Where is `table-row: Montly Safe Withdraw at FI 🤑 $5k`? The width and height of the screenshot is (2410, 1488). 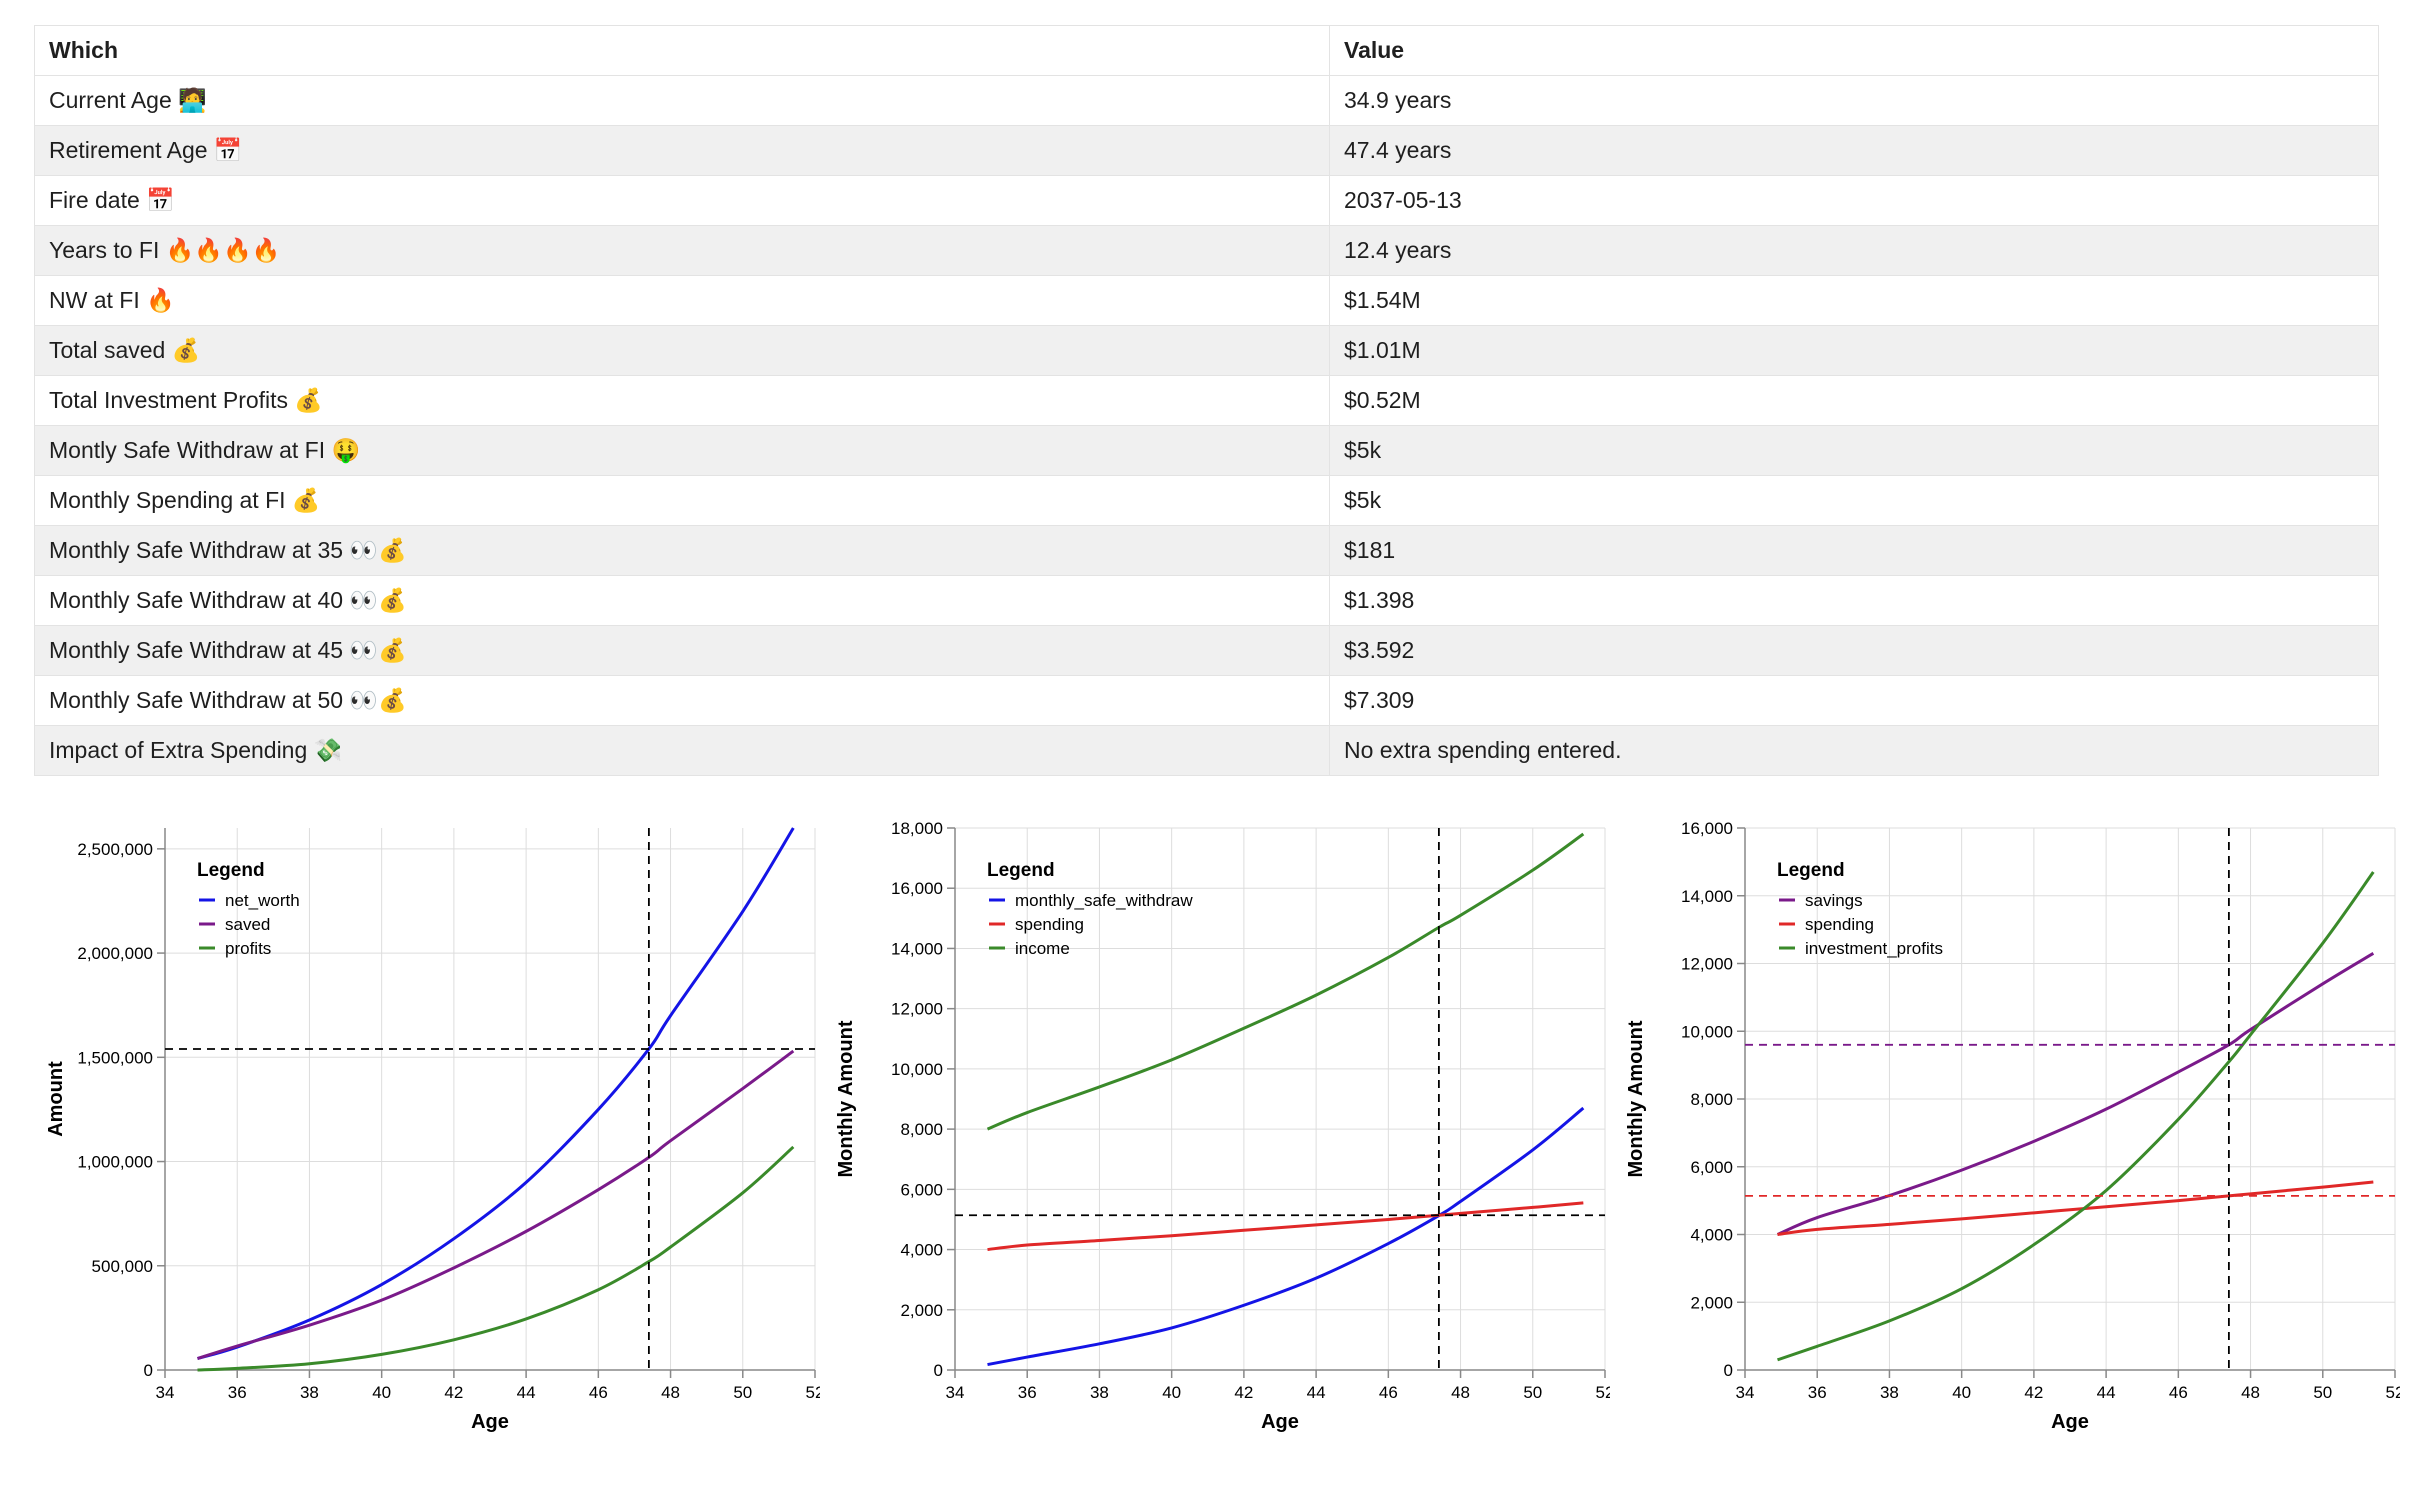 table-row: Montly Safe Withdraw at FI 🤑 $5k is located at coordinates (1206, 450).